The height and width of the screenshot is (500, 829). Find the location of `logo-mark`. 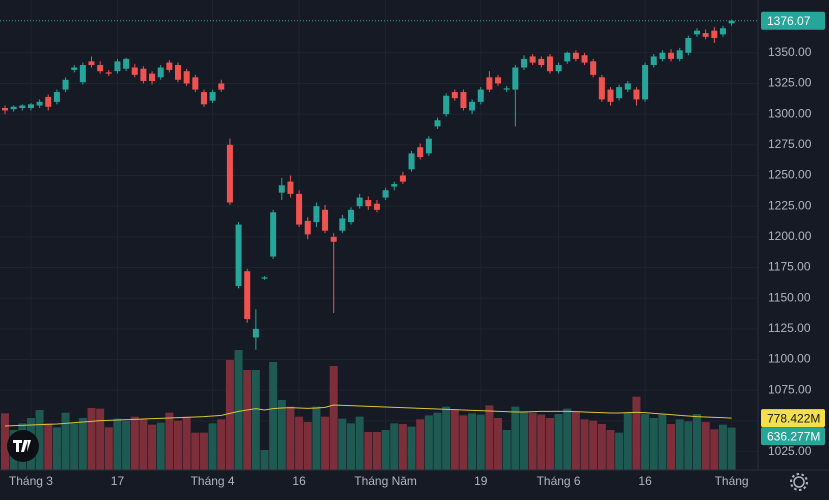

logo-mark is located at coordinates (22, 446).